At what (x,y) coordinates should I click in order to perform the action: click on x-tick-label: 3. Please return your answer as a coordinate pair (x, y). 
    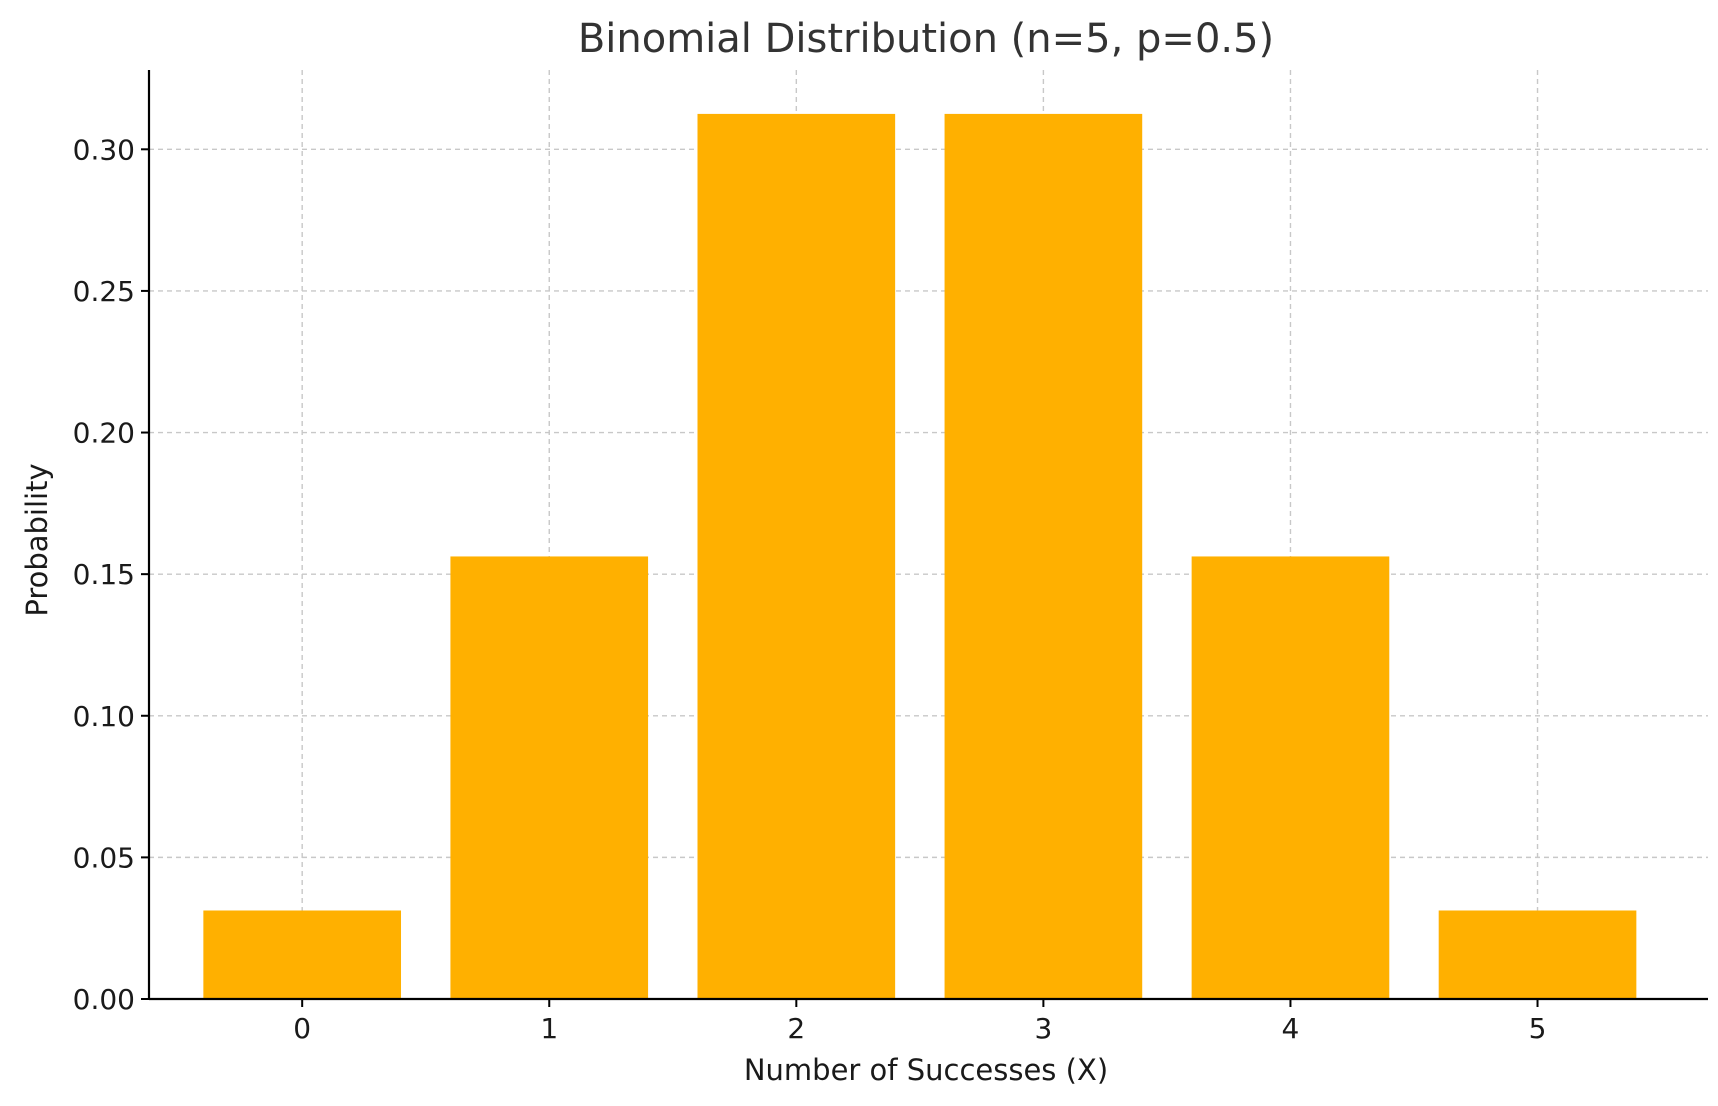
    Looking at the image, I should click on (1043, 1028).